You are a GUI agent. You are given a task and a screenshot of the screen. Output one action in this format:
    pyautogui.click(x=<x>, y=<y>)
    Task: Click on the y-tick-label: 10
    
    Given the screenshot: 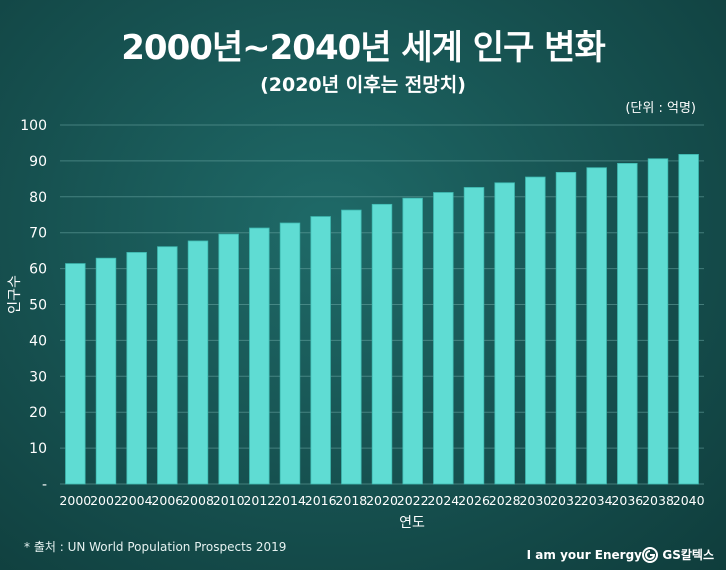 What is the action you would take?
    pyautogui.click(x=38, y=449)
    